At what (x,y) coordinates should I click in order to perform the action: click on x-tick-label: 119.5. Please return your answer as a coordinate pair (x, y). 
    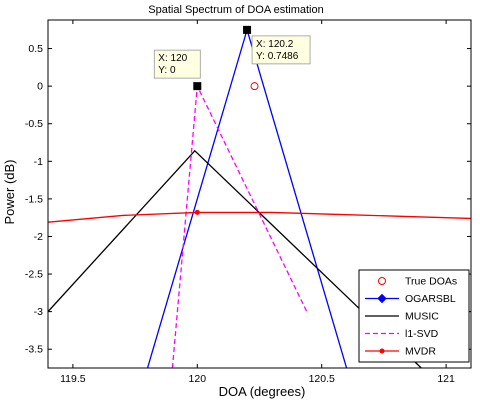
    Looking at the image, I should click on (73, 379).